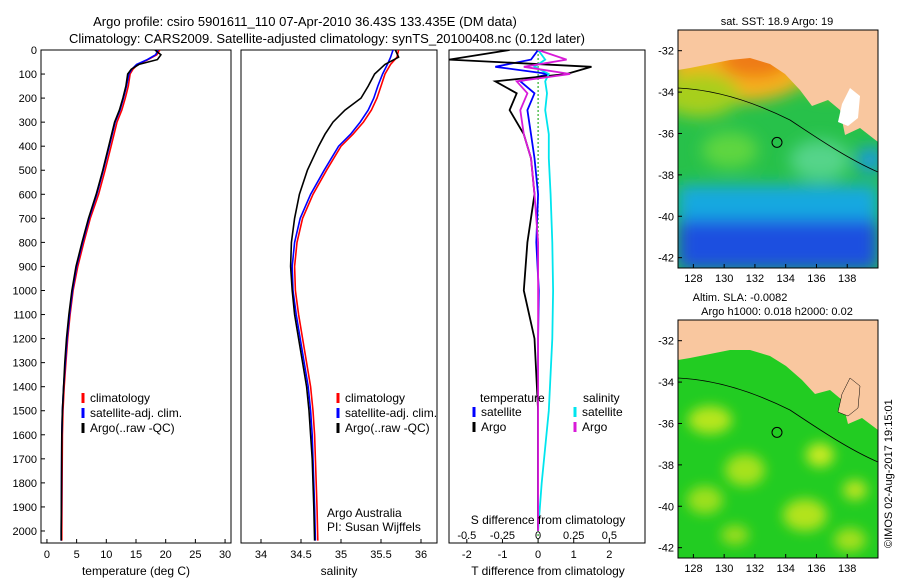 The width and height of the screenshot is (900, 580). What do you see at coordinates (28, 99) in the screenshot?
I see `depth-tick-label: 200` at bounding box center [28, 99].